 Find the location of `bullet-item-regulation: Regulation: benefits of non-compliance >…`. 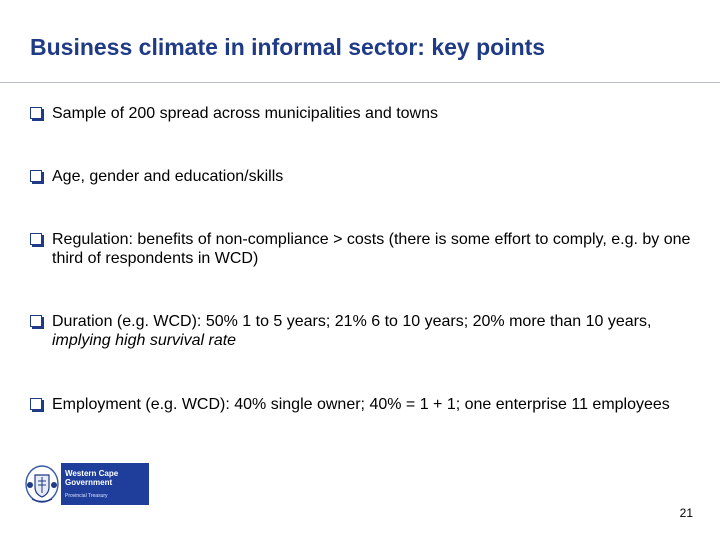

bullet-item-regulation: Regulation: benefits of non-compliance >… is located at coordinates (365, 249).